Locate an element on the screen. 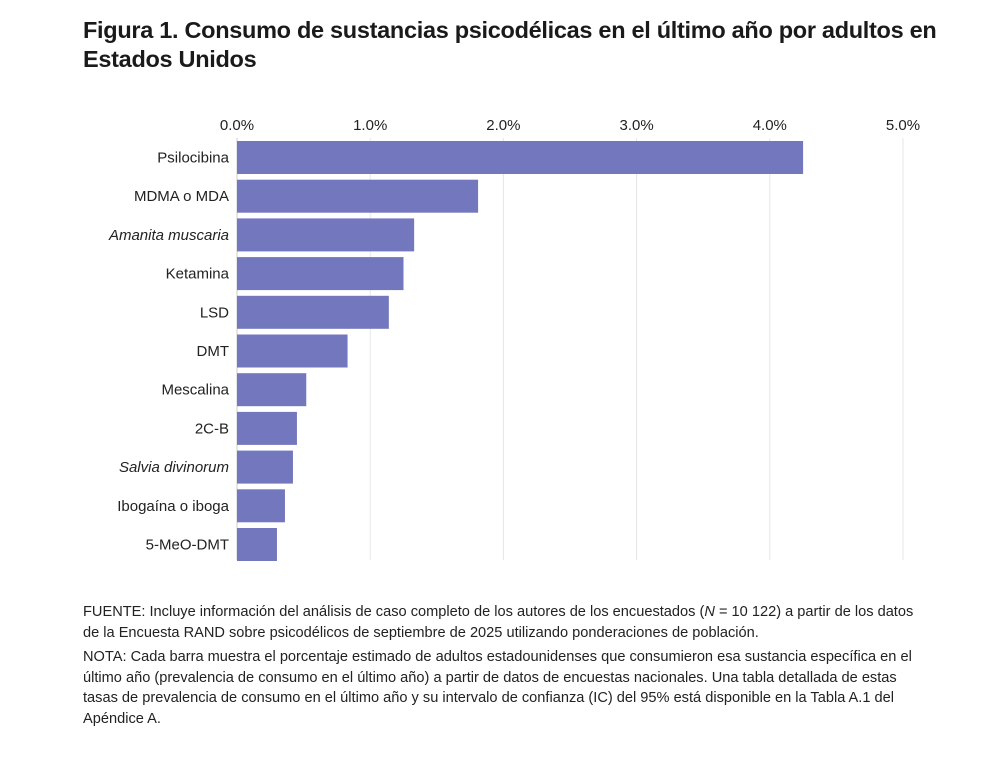  x-tick-label: 5.0% is located at coordinates (903, 125).